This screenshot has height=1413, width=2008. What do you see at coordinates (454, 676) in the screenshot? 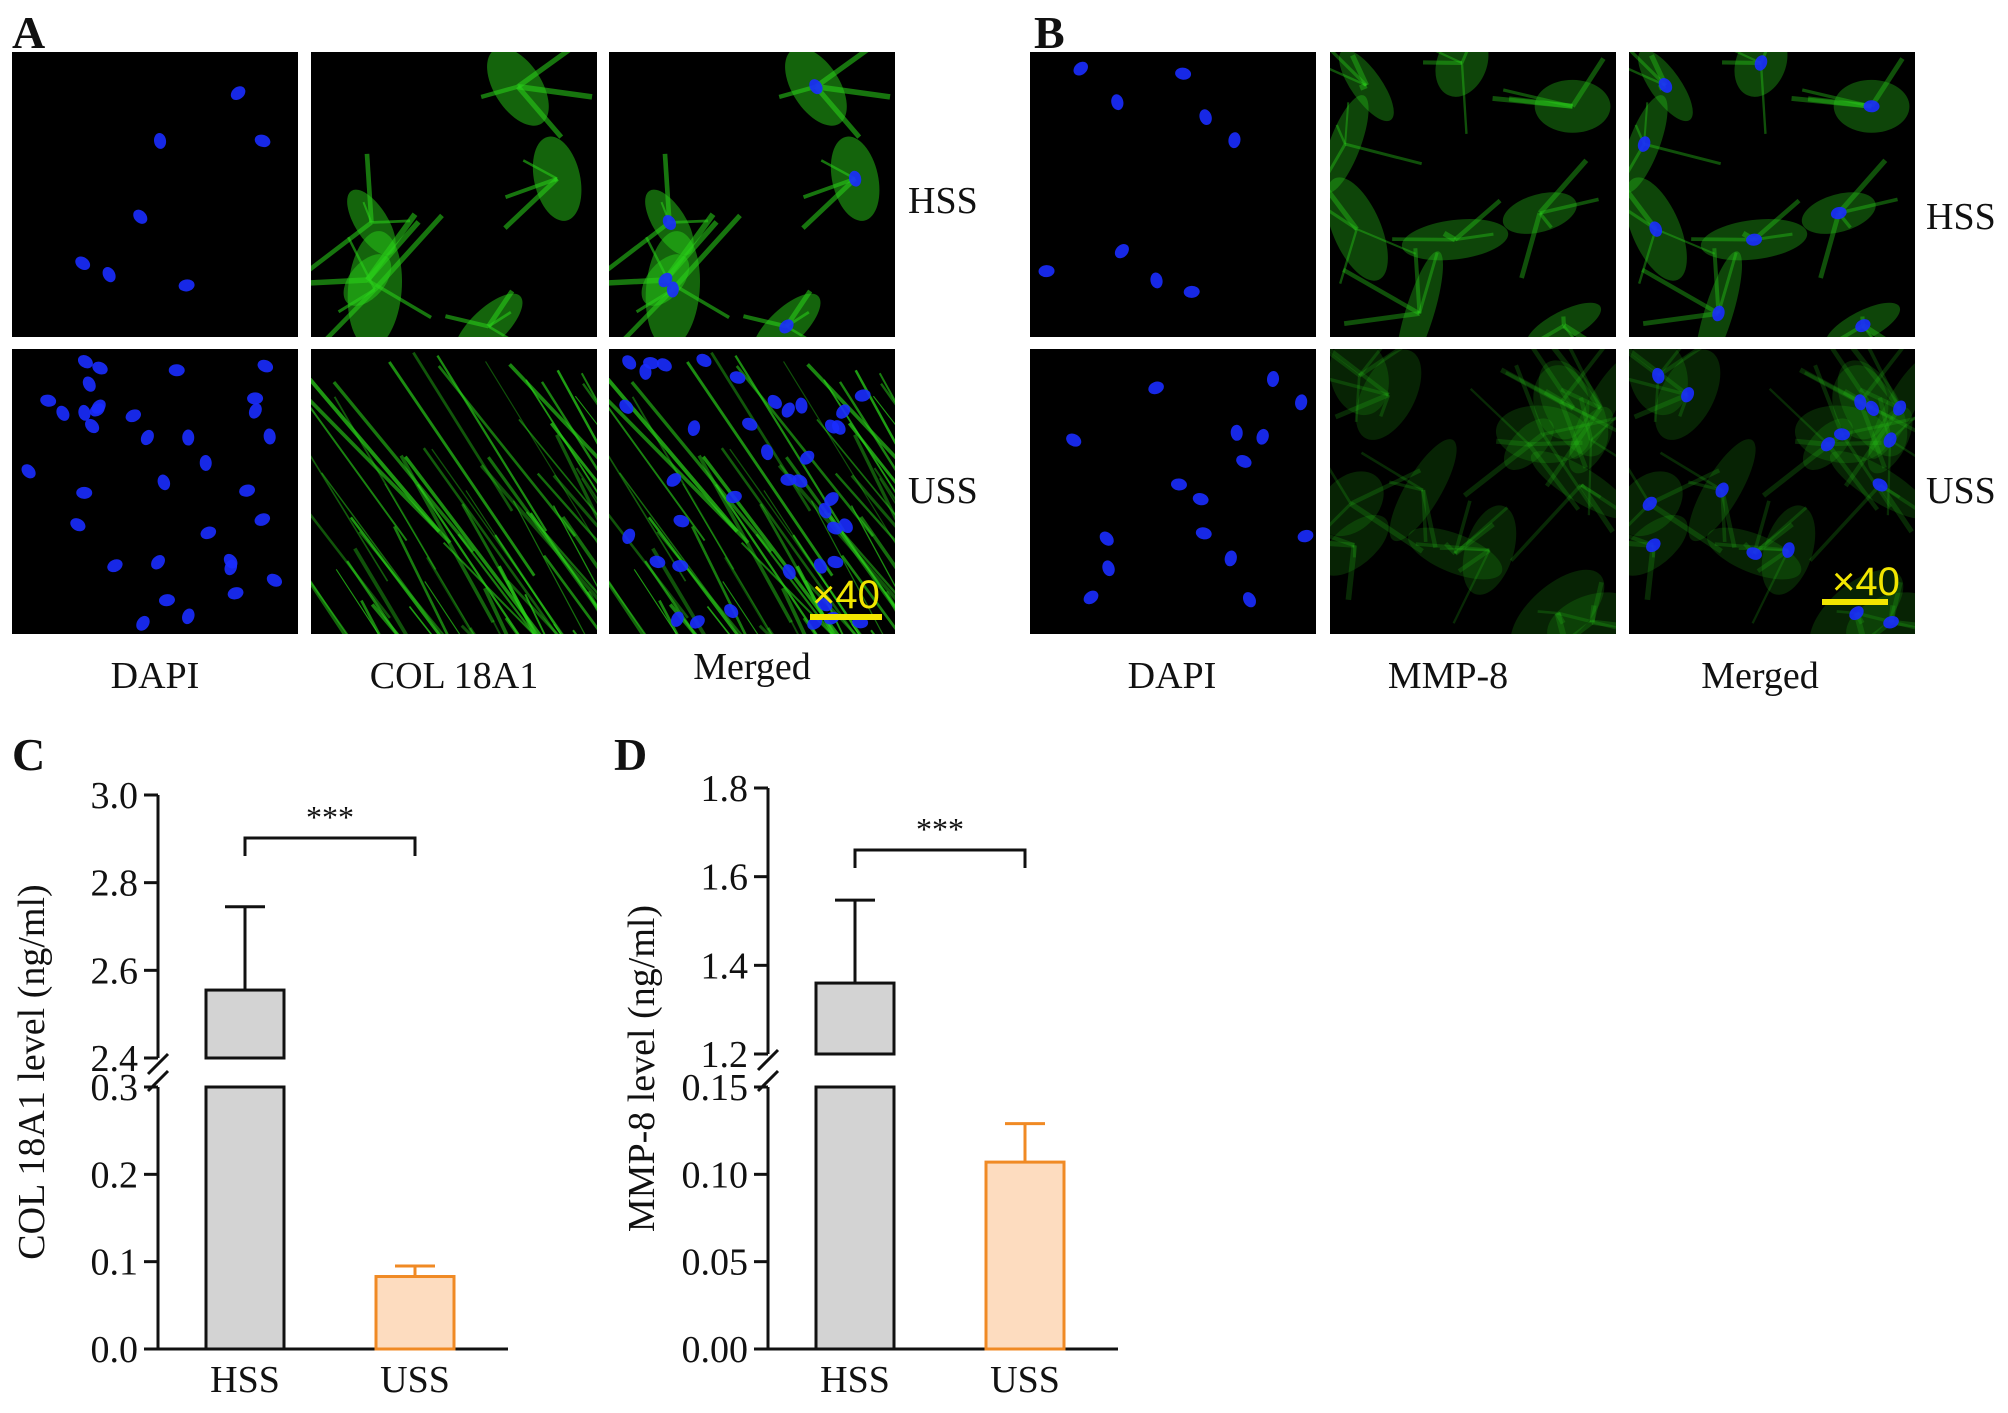
I see `col-label-a-col18a1: COL 18A1` at bounding box center [454, 676].